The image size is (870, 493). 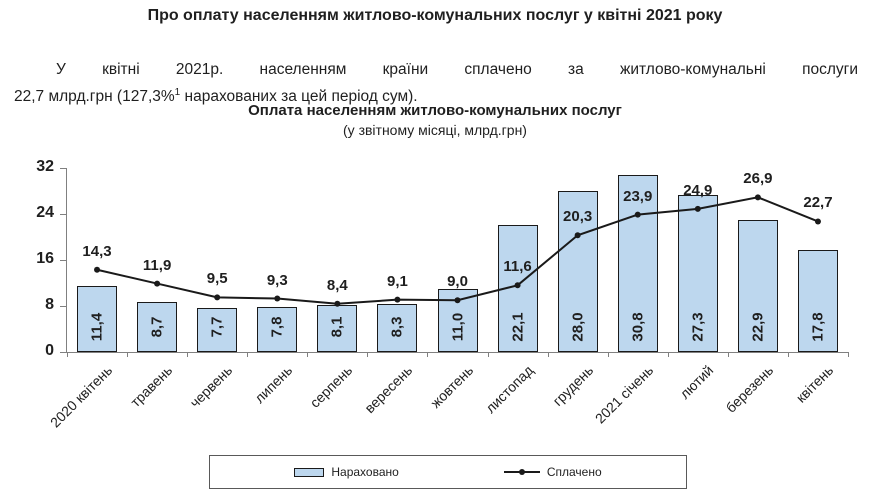 I want to click on x-axis-category-label: 2020 квітень, so click(x=81, y=396).